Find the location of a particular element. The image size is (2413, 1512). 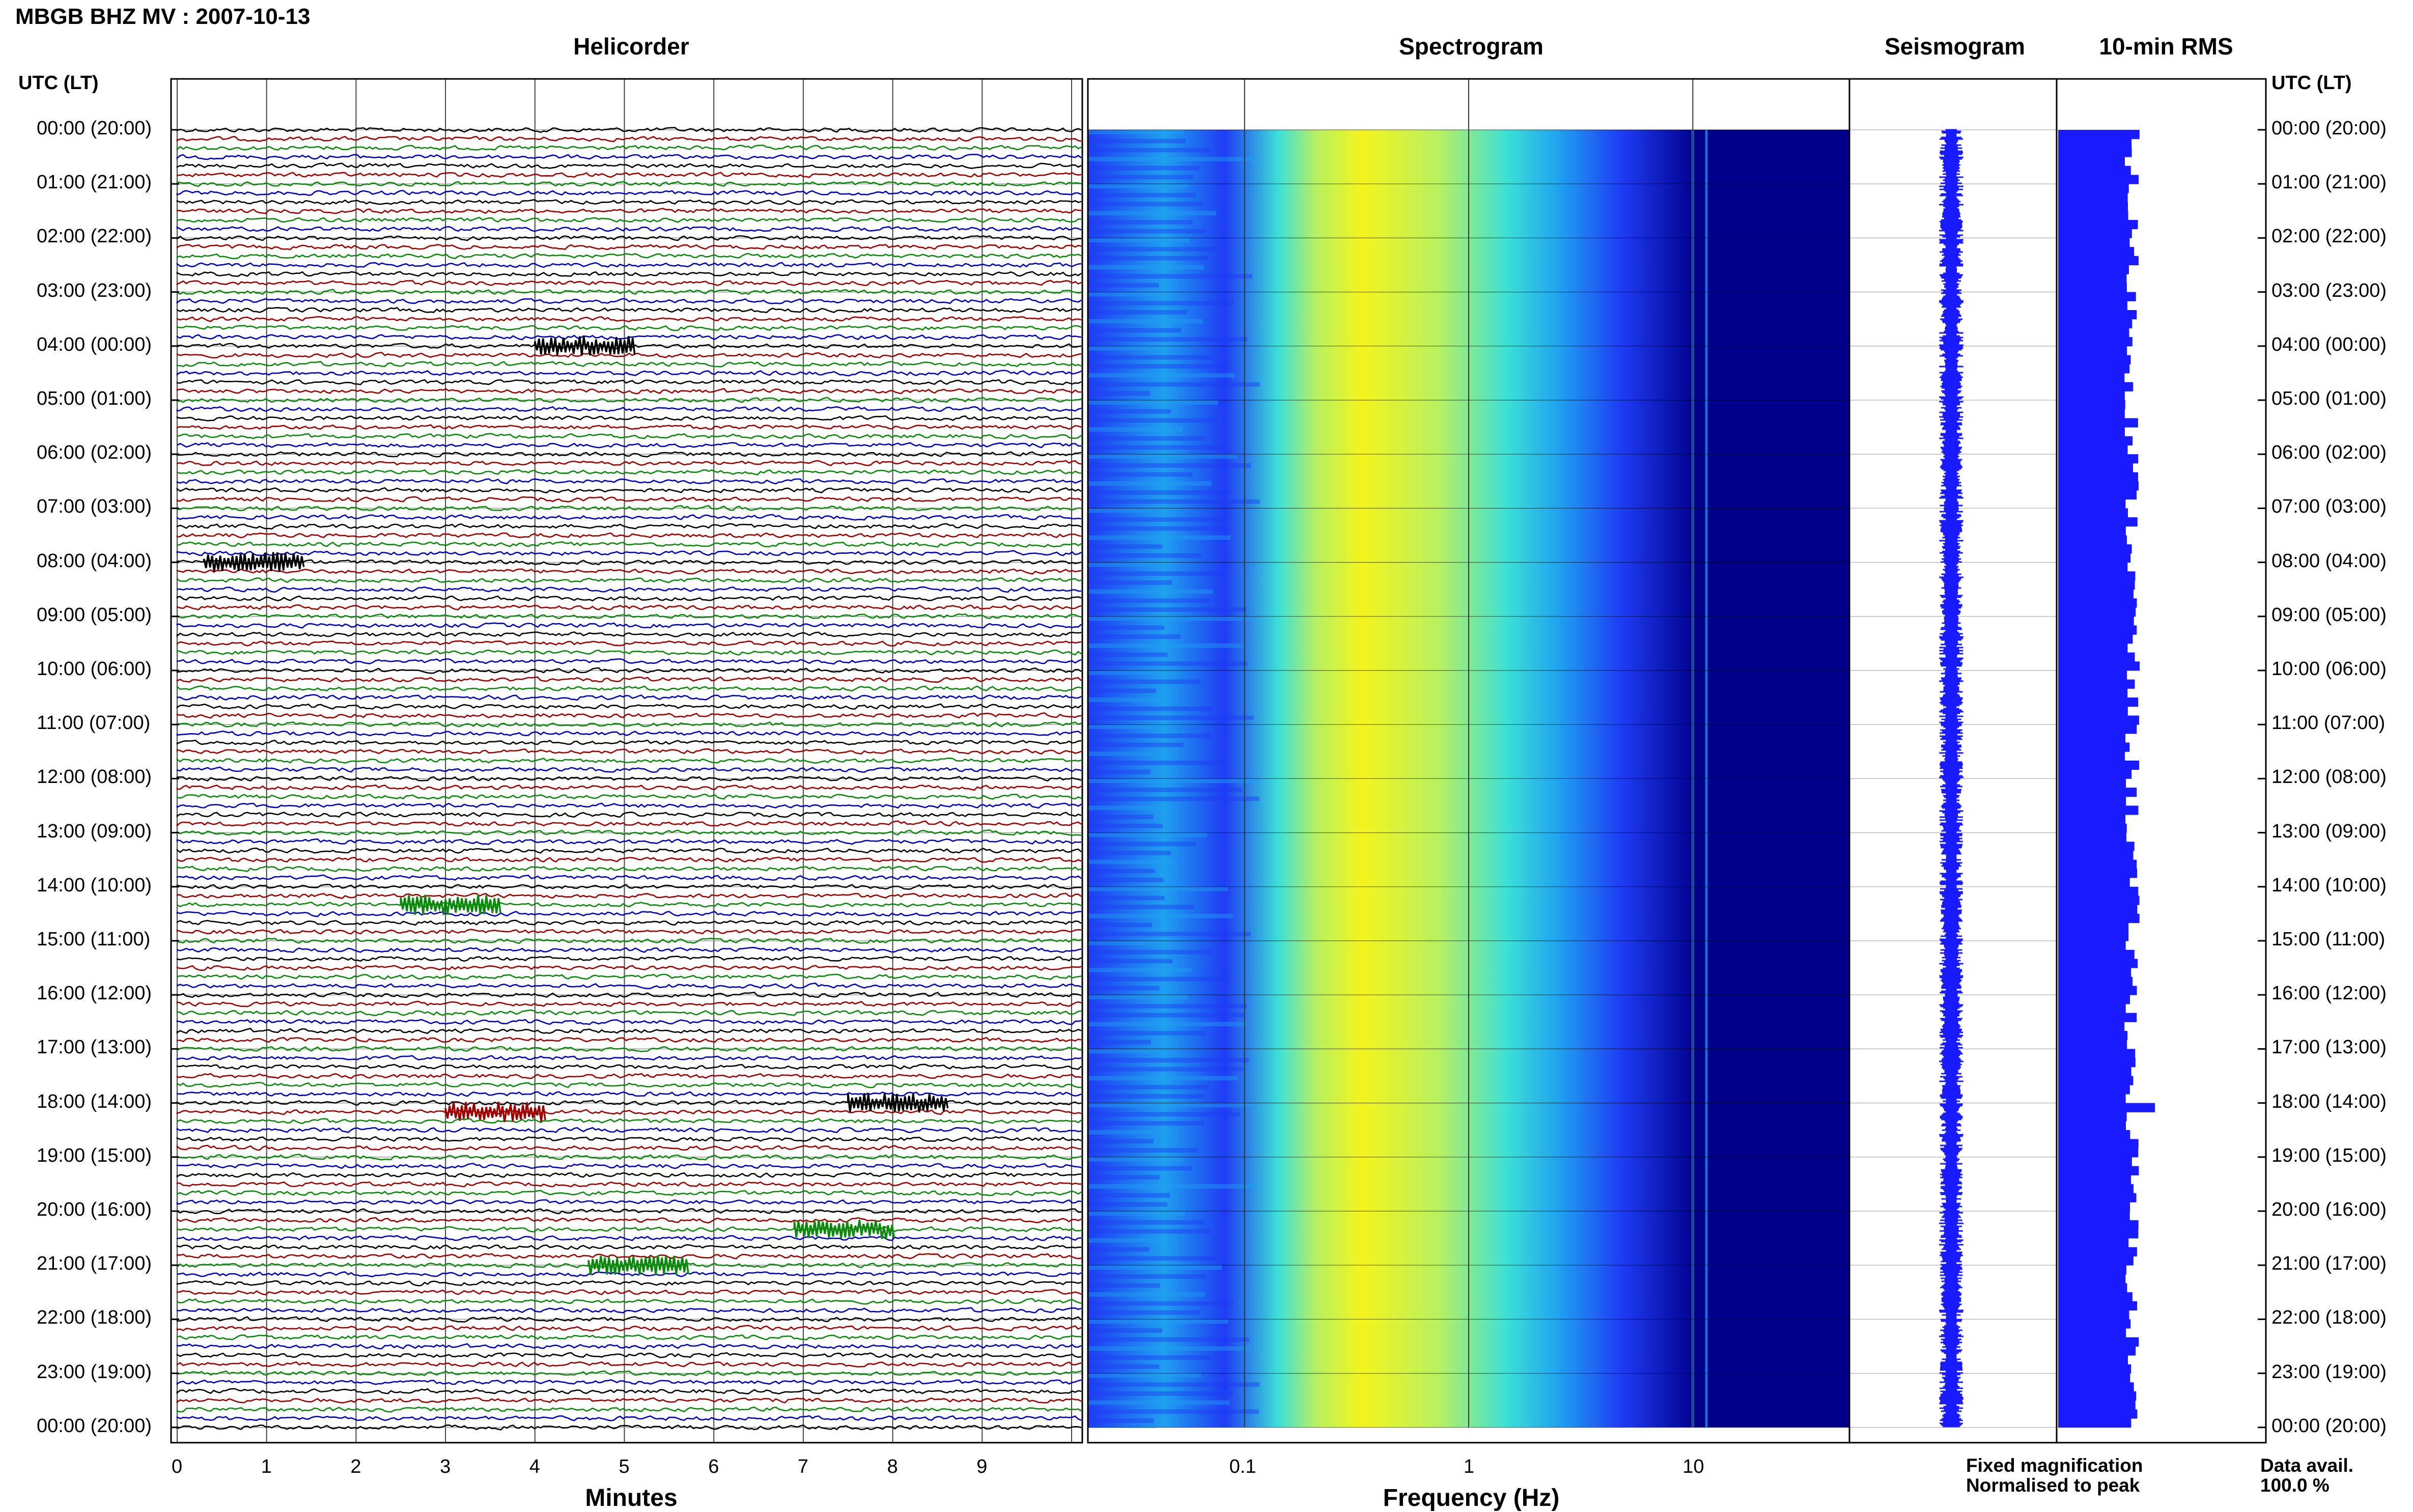

hour-label-left: 20:00 (16:00) is located at coordinates (94, 1209).